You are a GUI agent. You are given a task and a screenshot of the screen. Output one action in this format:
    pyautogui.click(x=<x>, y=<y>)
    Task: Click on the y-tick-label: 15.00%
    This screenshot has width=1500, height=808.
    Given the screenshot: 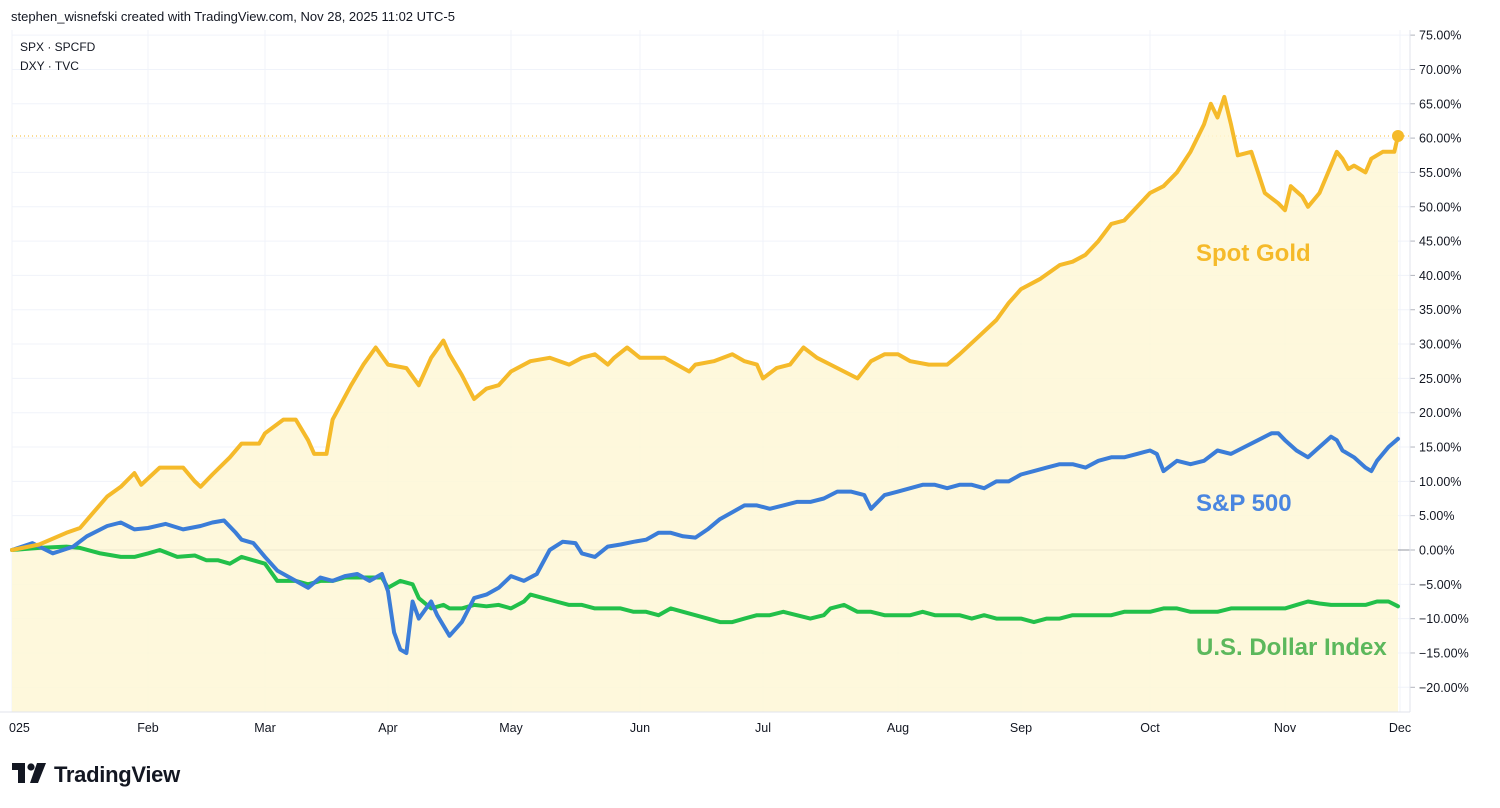 What is the action you would take?
    pyautogui.click(x=1440, y=448)
    